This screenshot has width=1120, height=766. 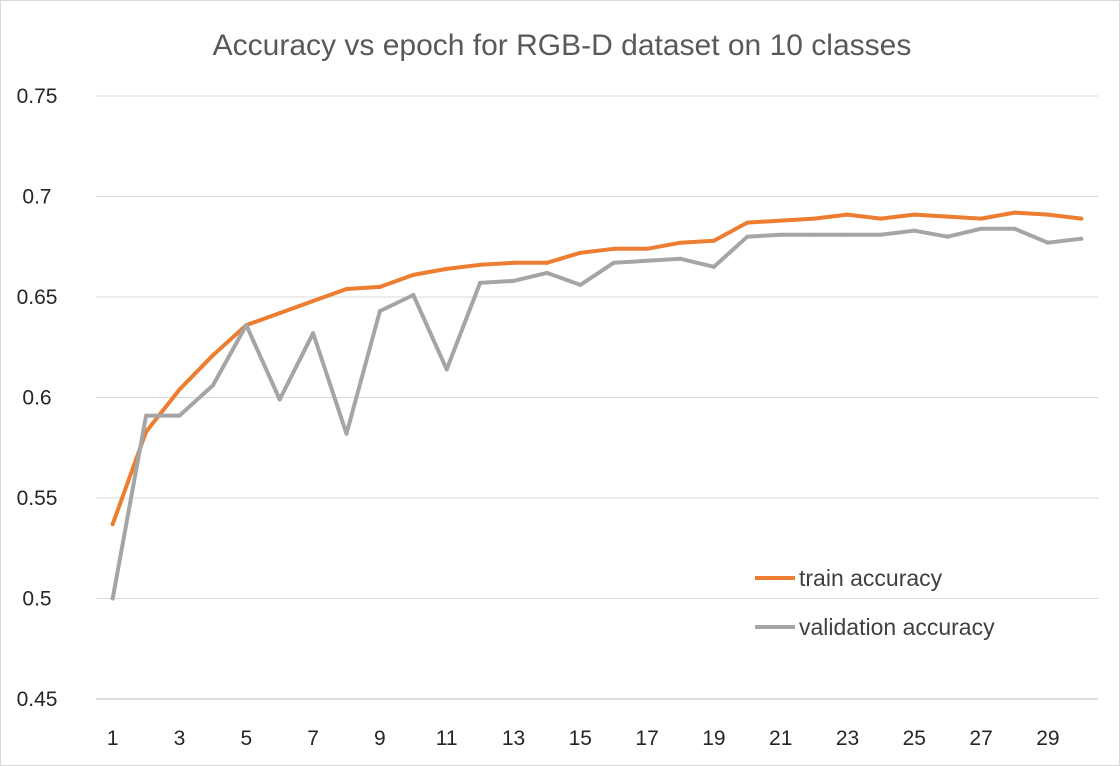 I want to click on y-tick-label-0.5: 0.5, so click(x=36, y=599).